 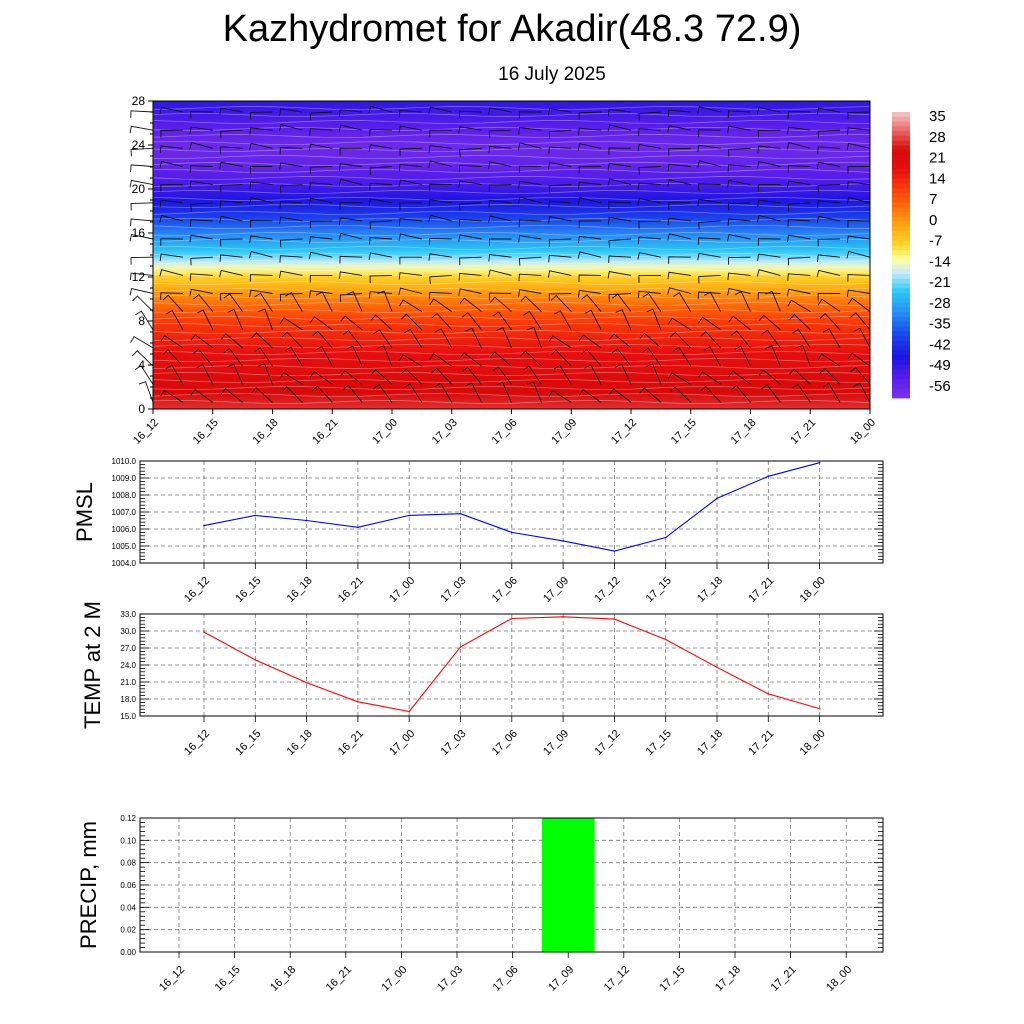 What do you see at coordinates (784, 979) in the screenshot?
I see `xtick-label: 17_21` at bounding box center [784, 979].